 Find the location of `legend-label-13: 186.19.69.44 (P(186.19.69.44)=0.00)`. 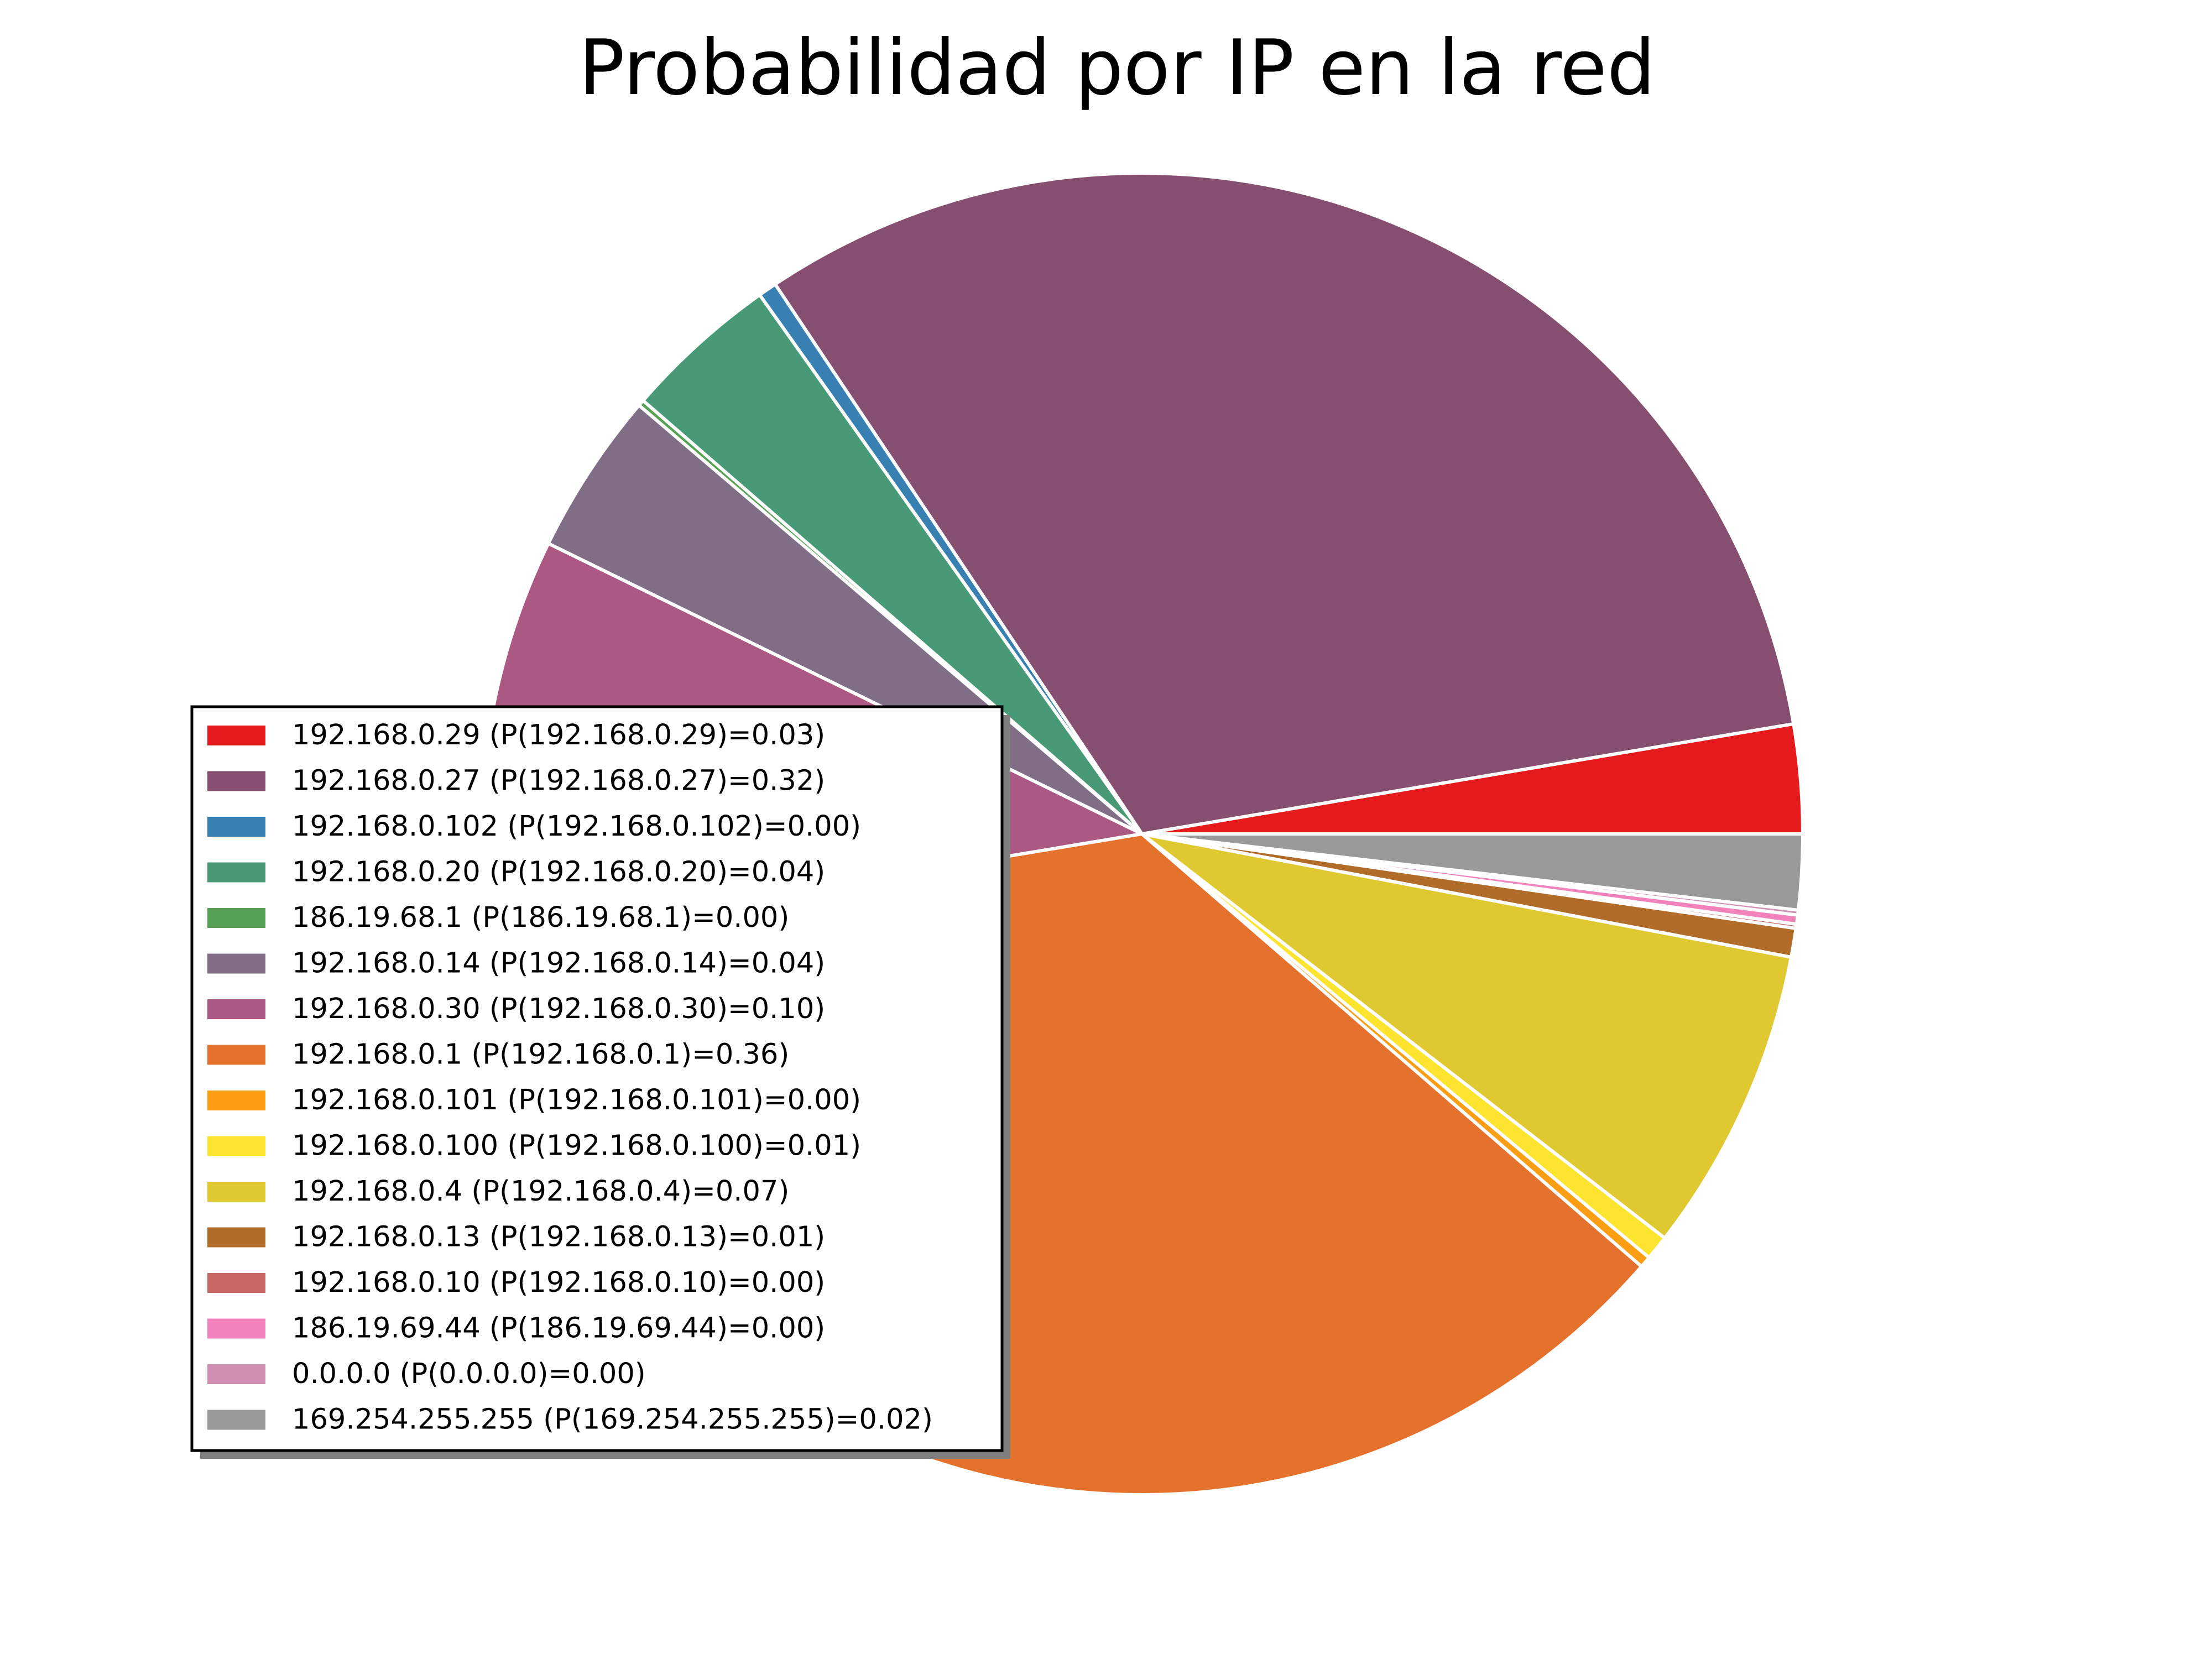

legend-label-13: 186.19.69.44 (P(186.19.69.44)=0.00) is located at coordinates (558, 1329).